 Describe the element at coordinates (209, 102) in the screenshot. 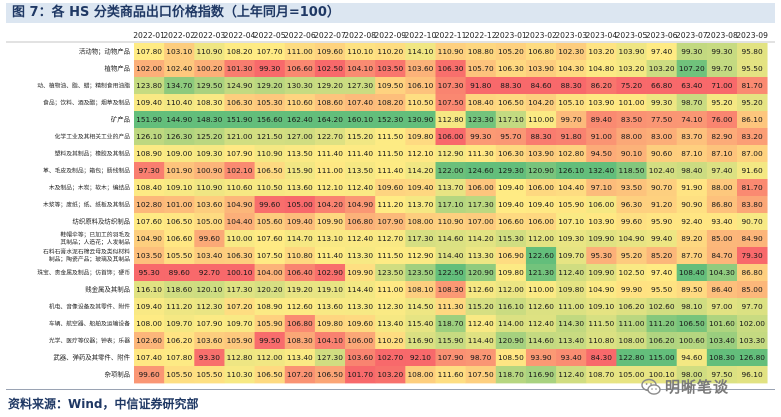

I see `cell-value: 108.30` at that location.